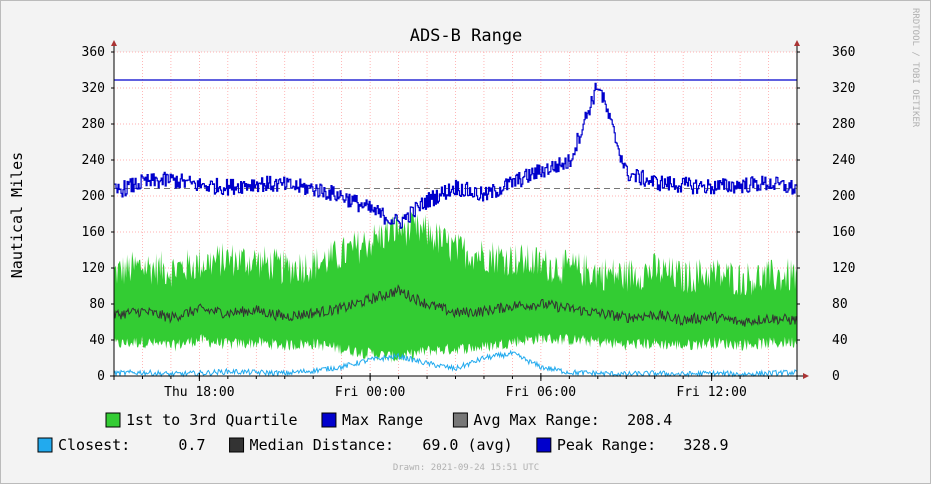 The image size is (931, 484). What do you see at coordinates (711, 392) in the screenshot?
I see `x-tick-label: Fri 12:00` at bounding box center [711, 392].